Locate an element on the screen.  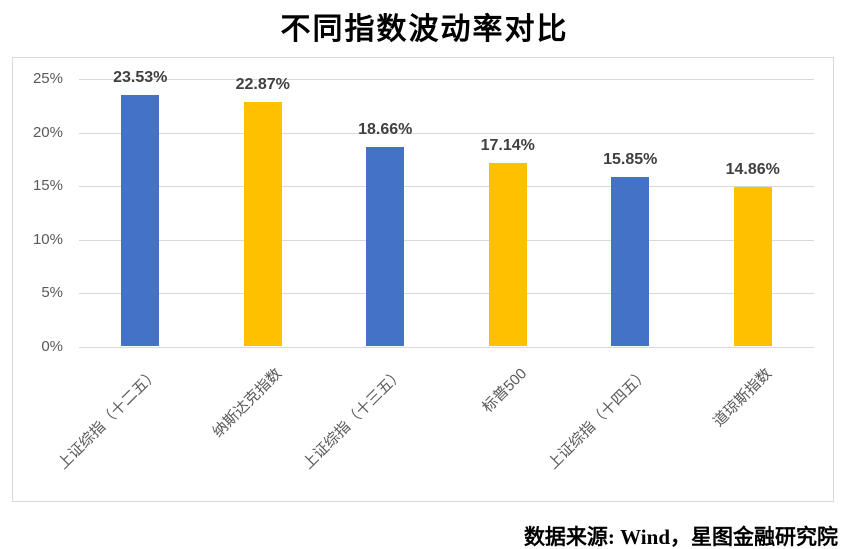
x-axis-tick-label: 上证综指（十三五） is located at coordinates (353, 419).